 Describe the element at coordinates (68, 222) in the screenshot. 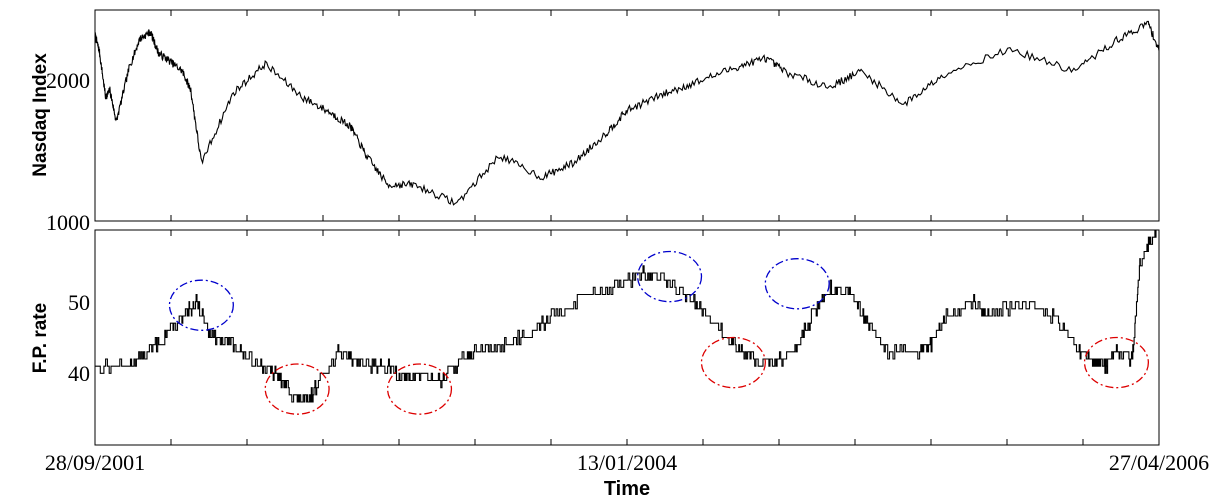

I see `nasdaq-y-tick-1000: 1000` at that location.